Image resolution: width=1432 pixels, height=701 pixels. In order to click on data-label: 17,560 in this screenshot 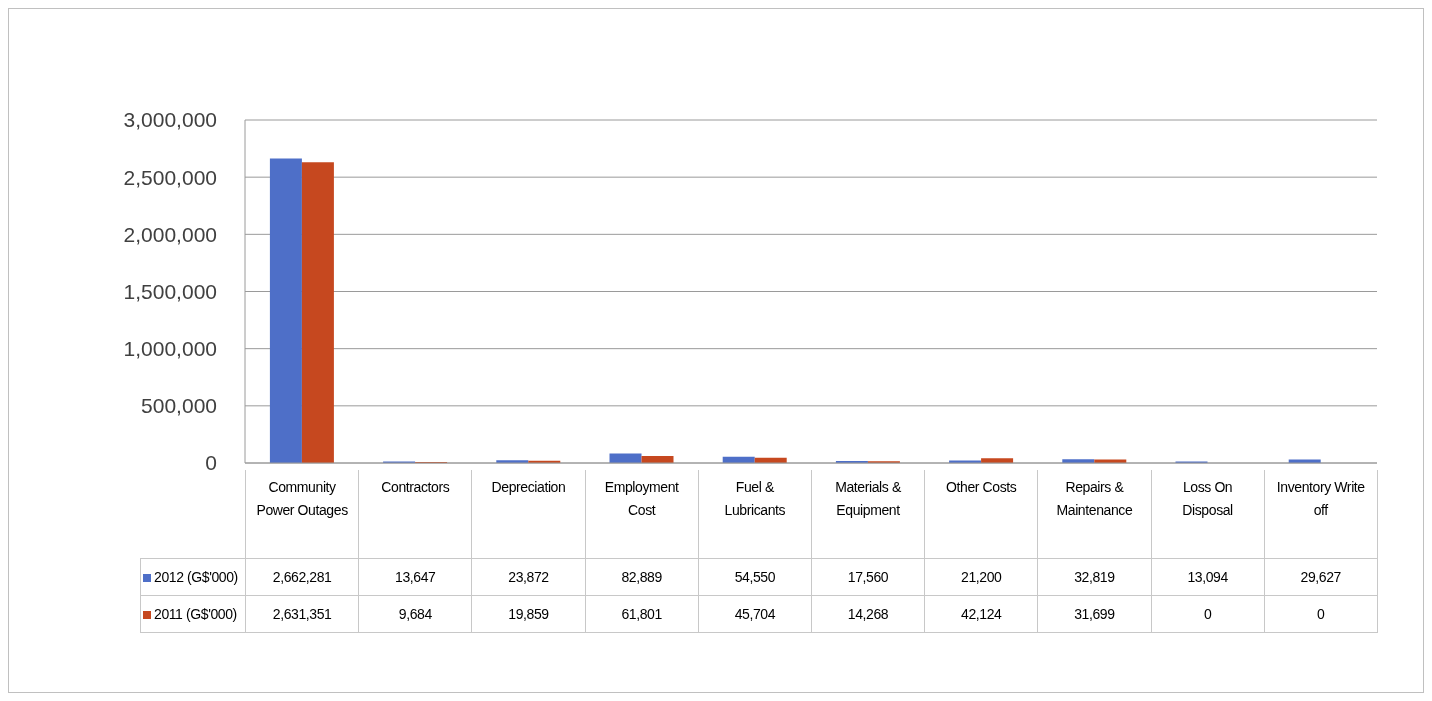, I will do `click(868, 576)`.